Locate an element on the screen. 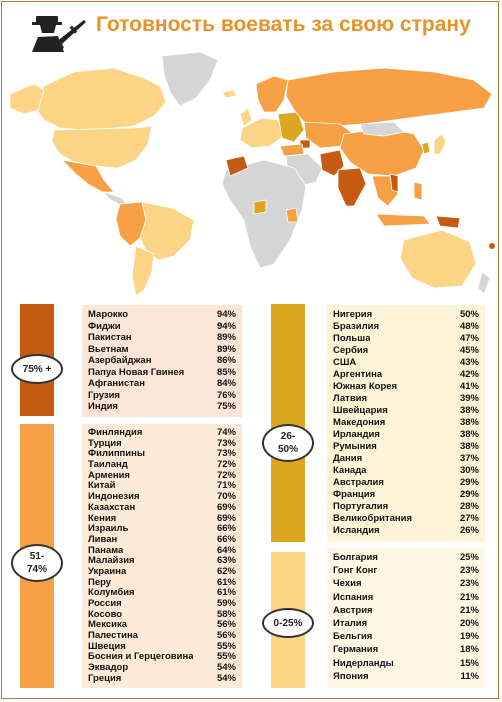 The height and width of the screenshot is (702, 502). country-name: Китай is located at coordinates (102, 486).